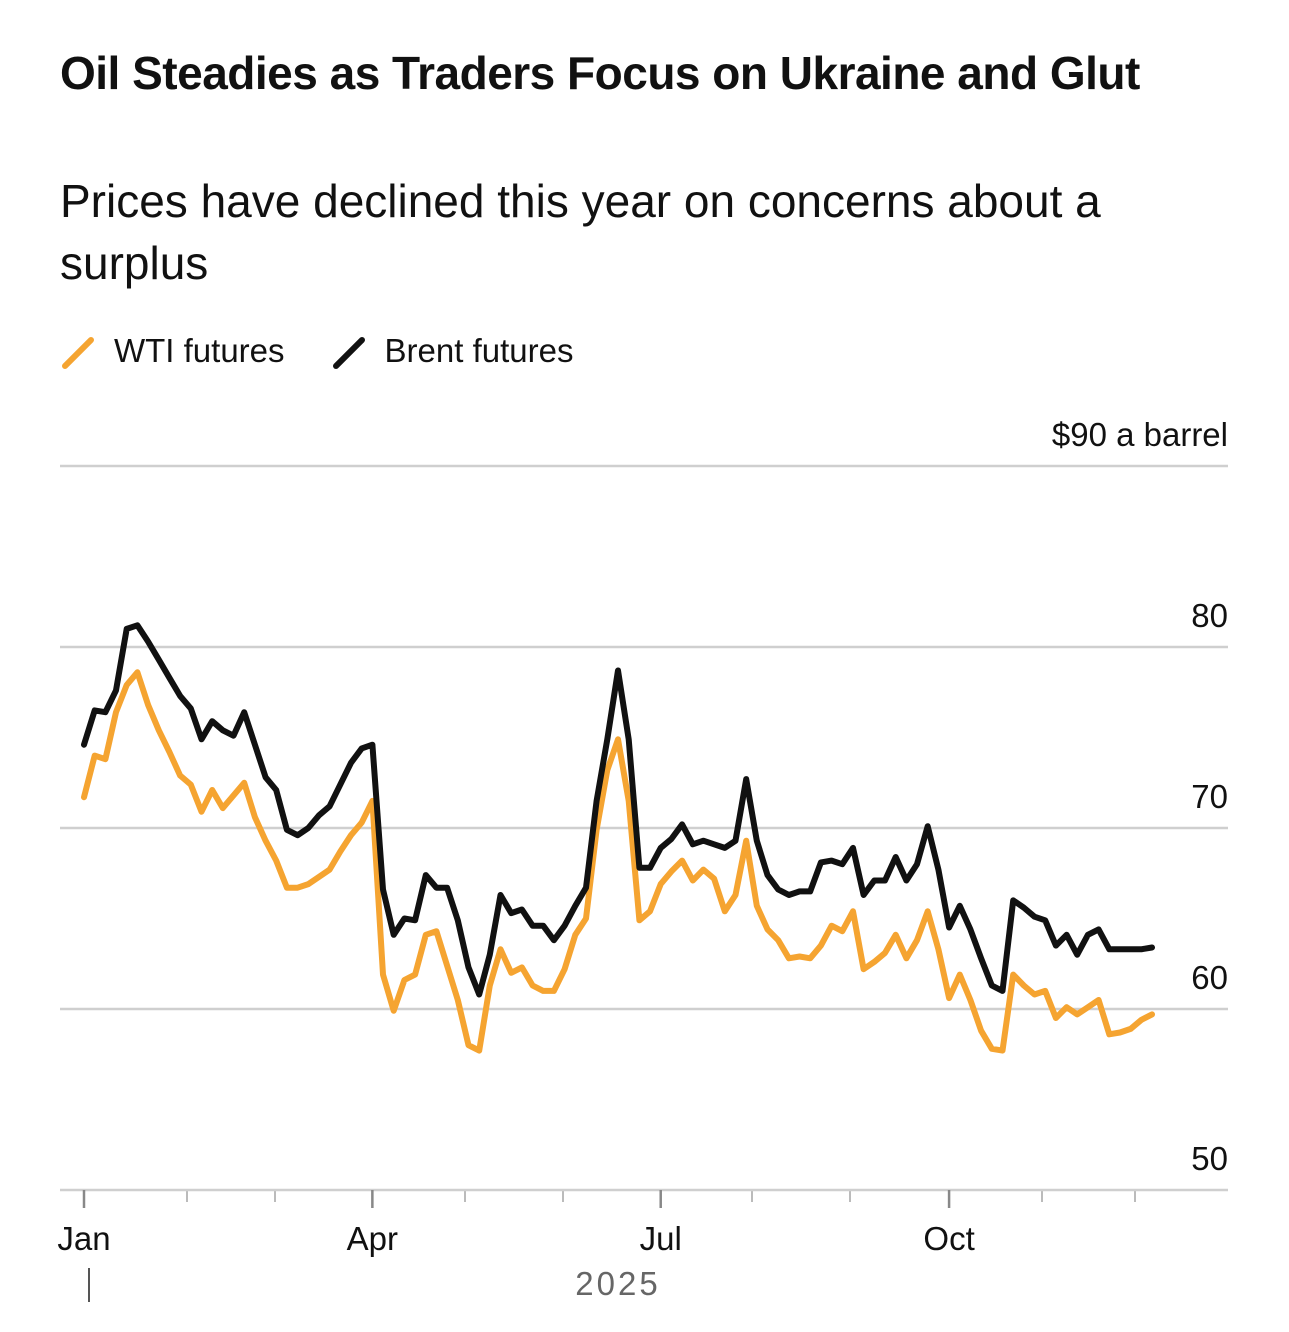 The height and width of the screenshot is (1332, 1289). What do you see at coordinates (661, 1238) in the screenshot?
I see `x-tick-label: Jul` at bounding box center [661, 1238].